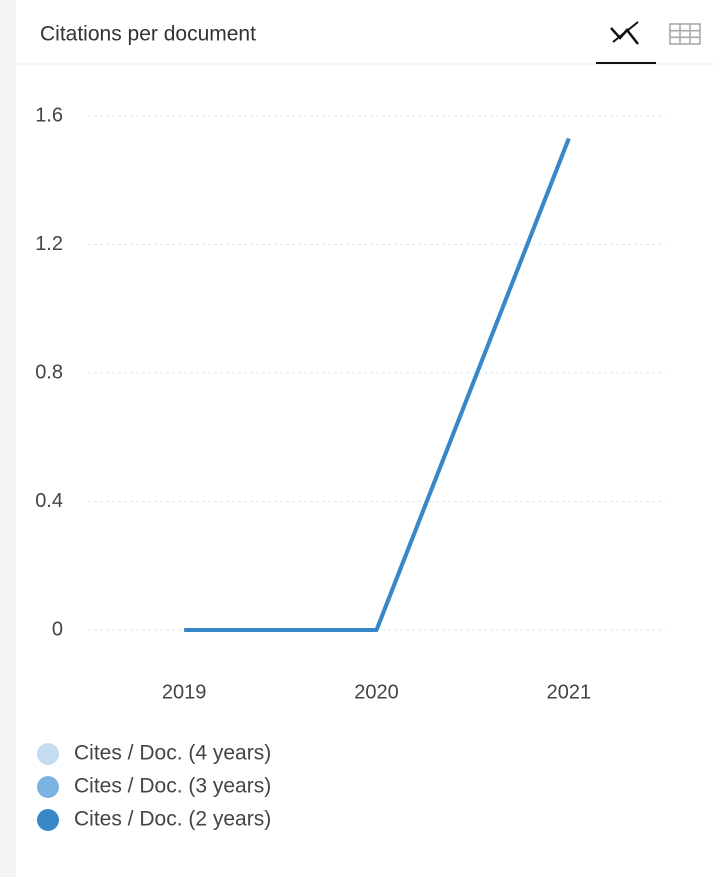 The image size is (715, 877). What do you see at coordinates (569, 692) in the screenshot?
I see `x-tick-label: 2021` at bounding box center [569, 692].